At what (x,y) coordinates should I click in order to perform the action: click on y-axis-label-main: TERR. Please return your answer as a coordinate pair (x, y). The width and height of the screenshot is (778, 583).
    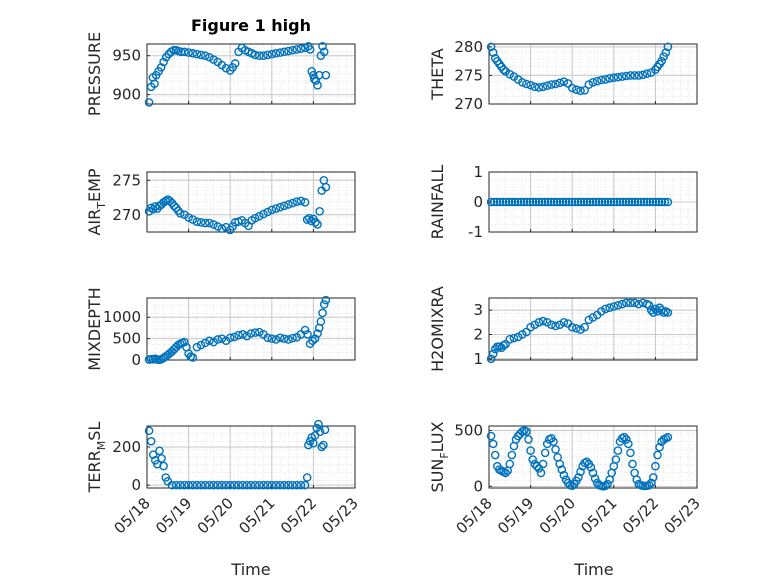
    Looking at the image, I should click on (94, 471).